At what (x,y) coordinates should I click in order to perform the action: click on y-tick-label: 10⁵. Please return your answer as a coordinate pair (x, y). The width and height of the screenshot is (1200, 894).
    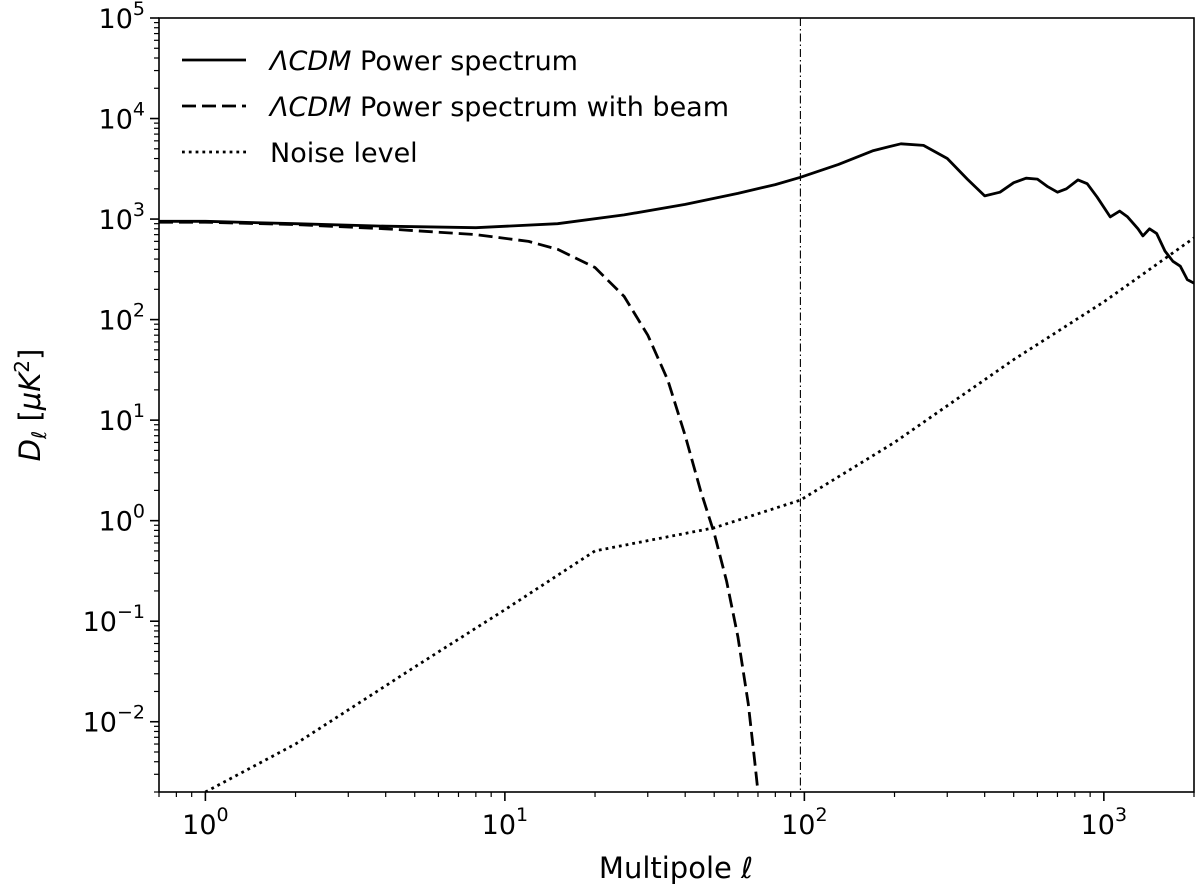
    Looking at the image, I should click on (122, 17).